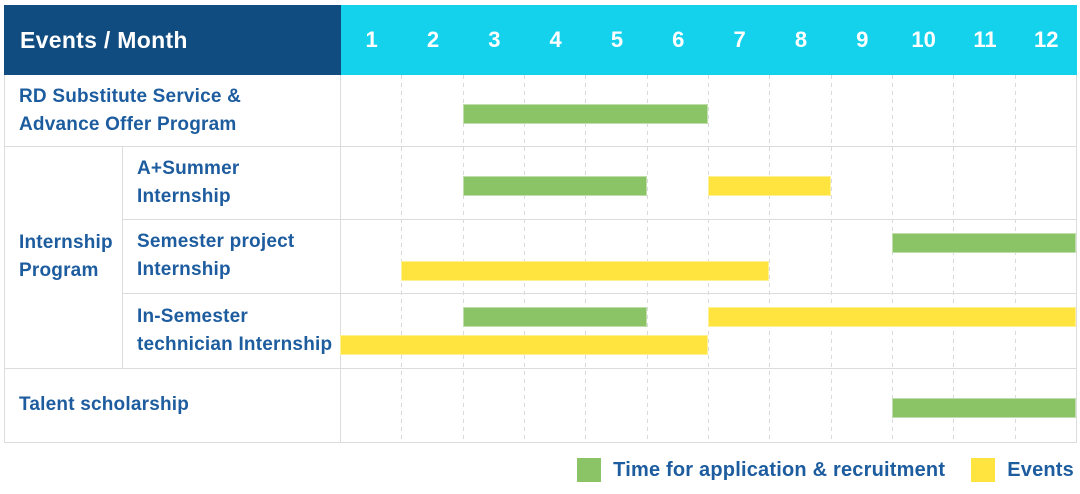 The height and width of the screenshot is (494, 1080). Describe the element at coordinates (1046, 39) in the screenshot. I see `month-header-12: 12` at that location.